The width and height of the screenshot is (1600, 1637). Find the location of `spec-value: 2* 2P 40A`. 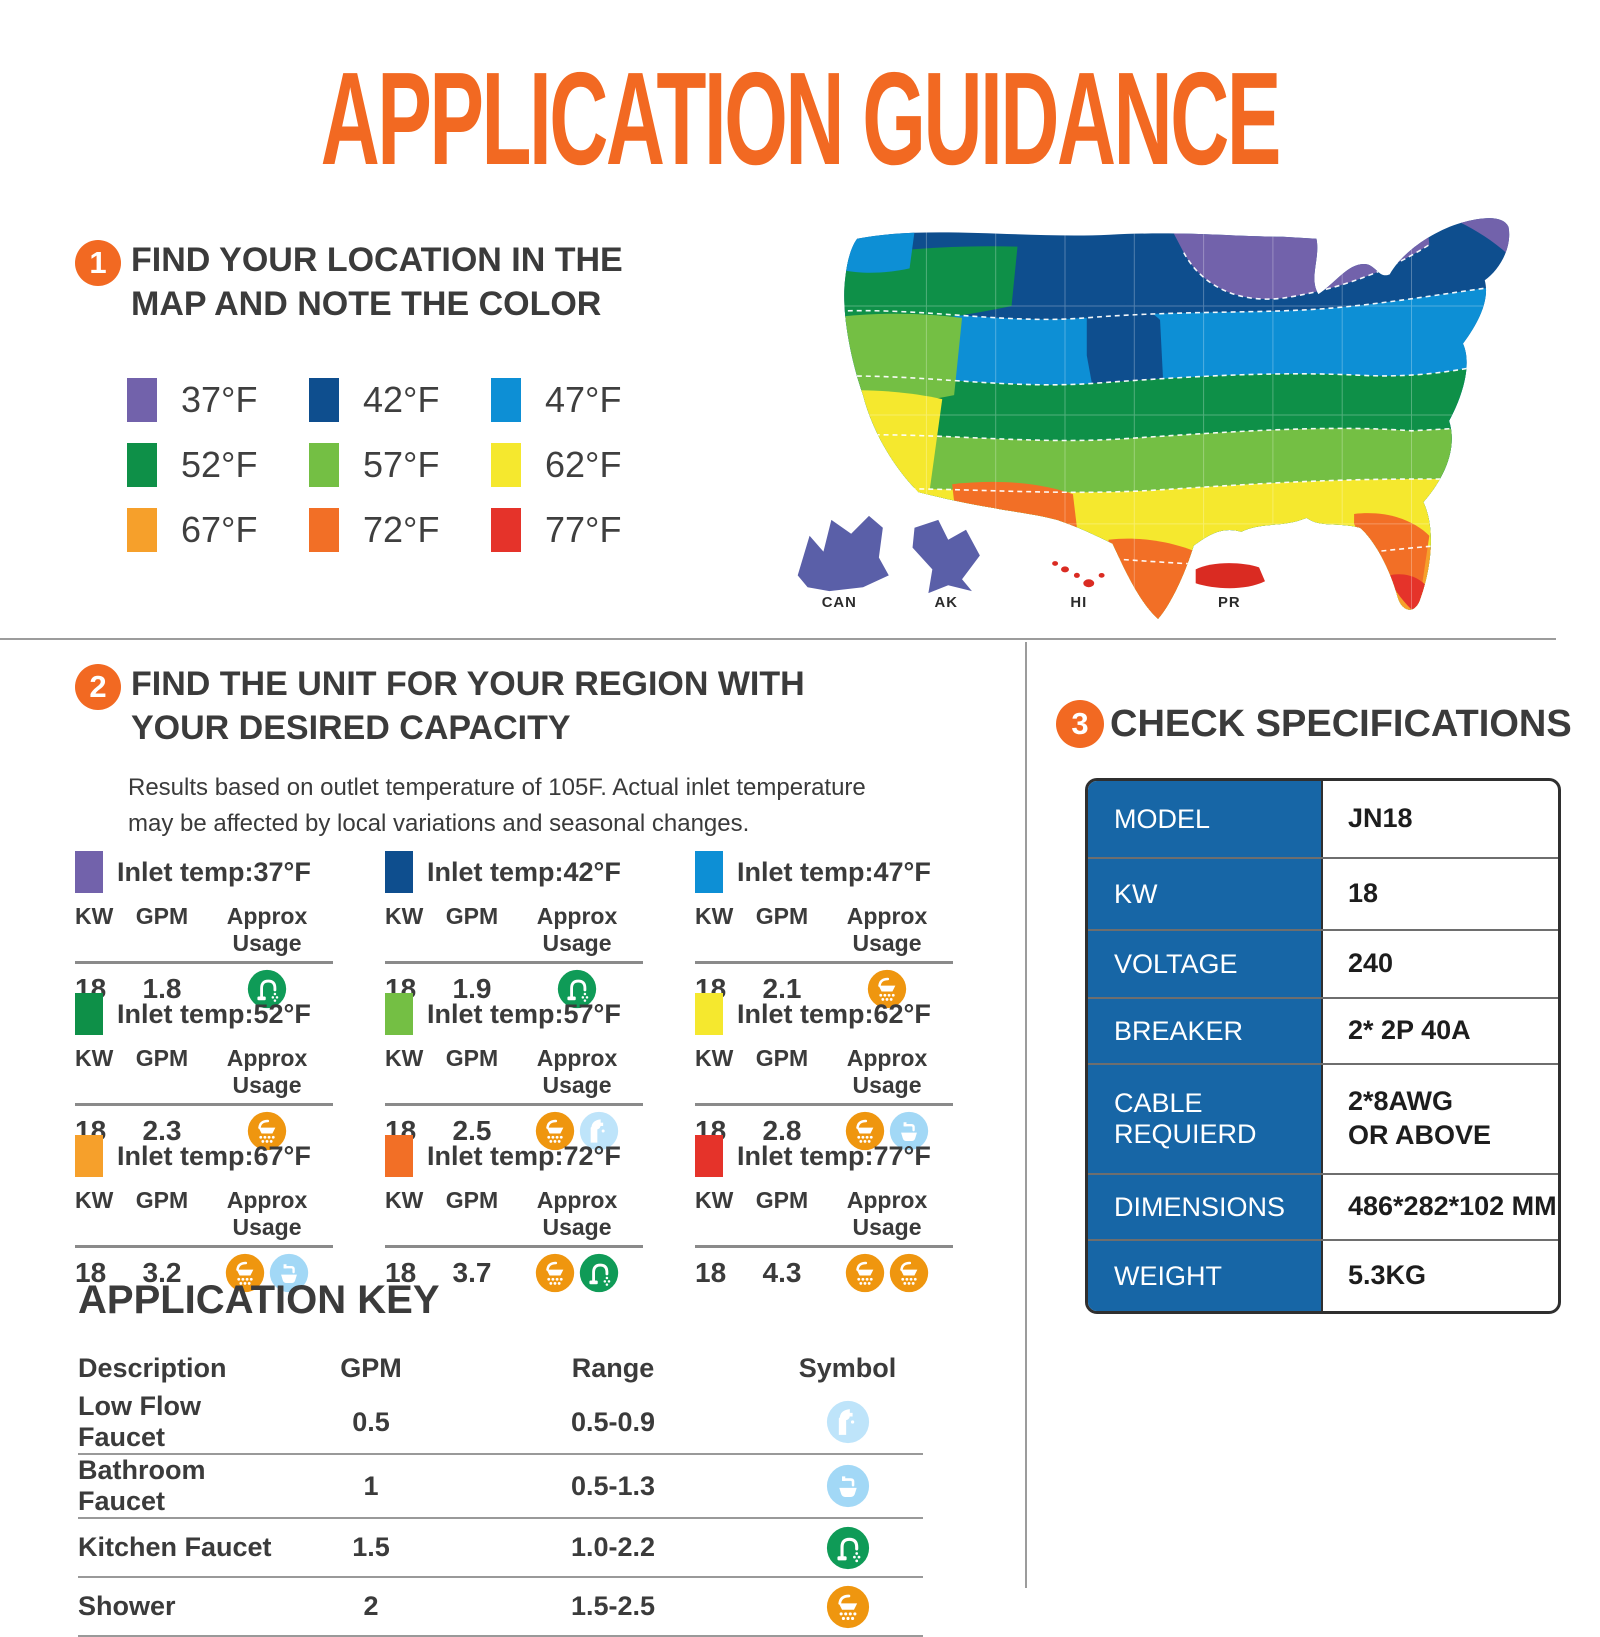

spec-value: 2* 2P 40A is located at coordinates (1409, 1030).